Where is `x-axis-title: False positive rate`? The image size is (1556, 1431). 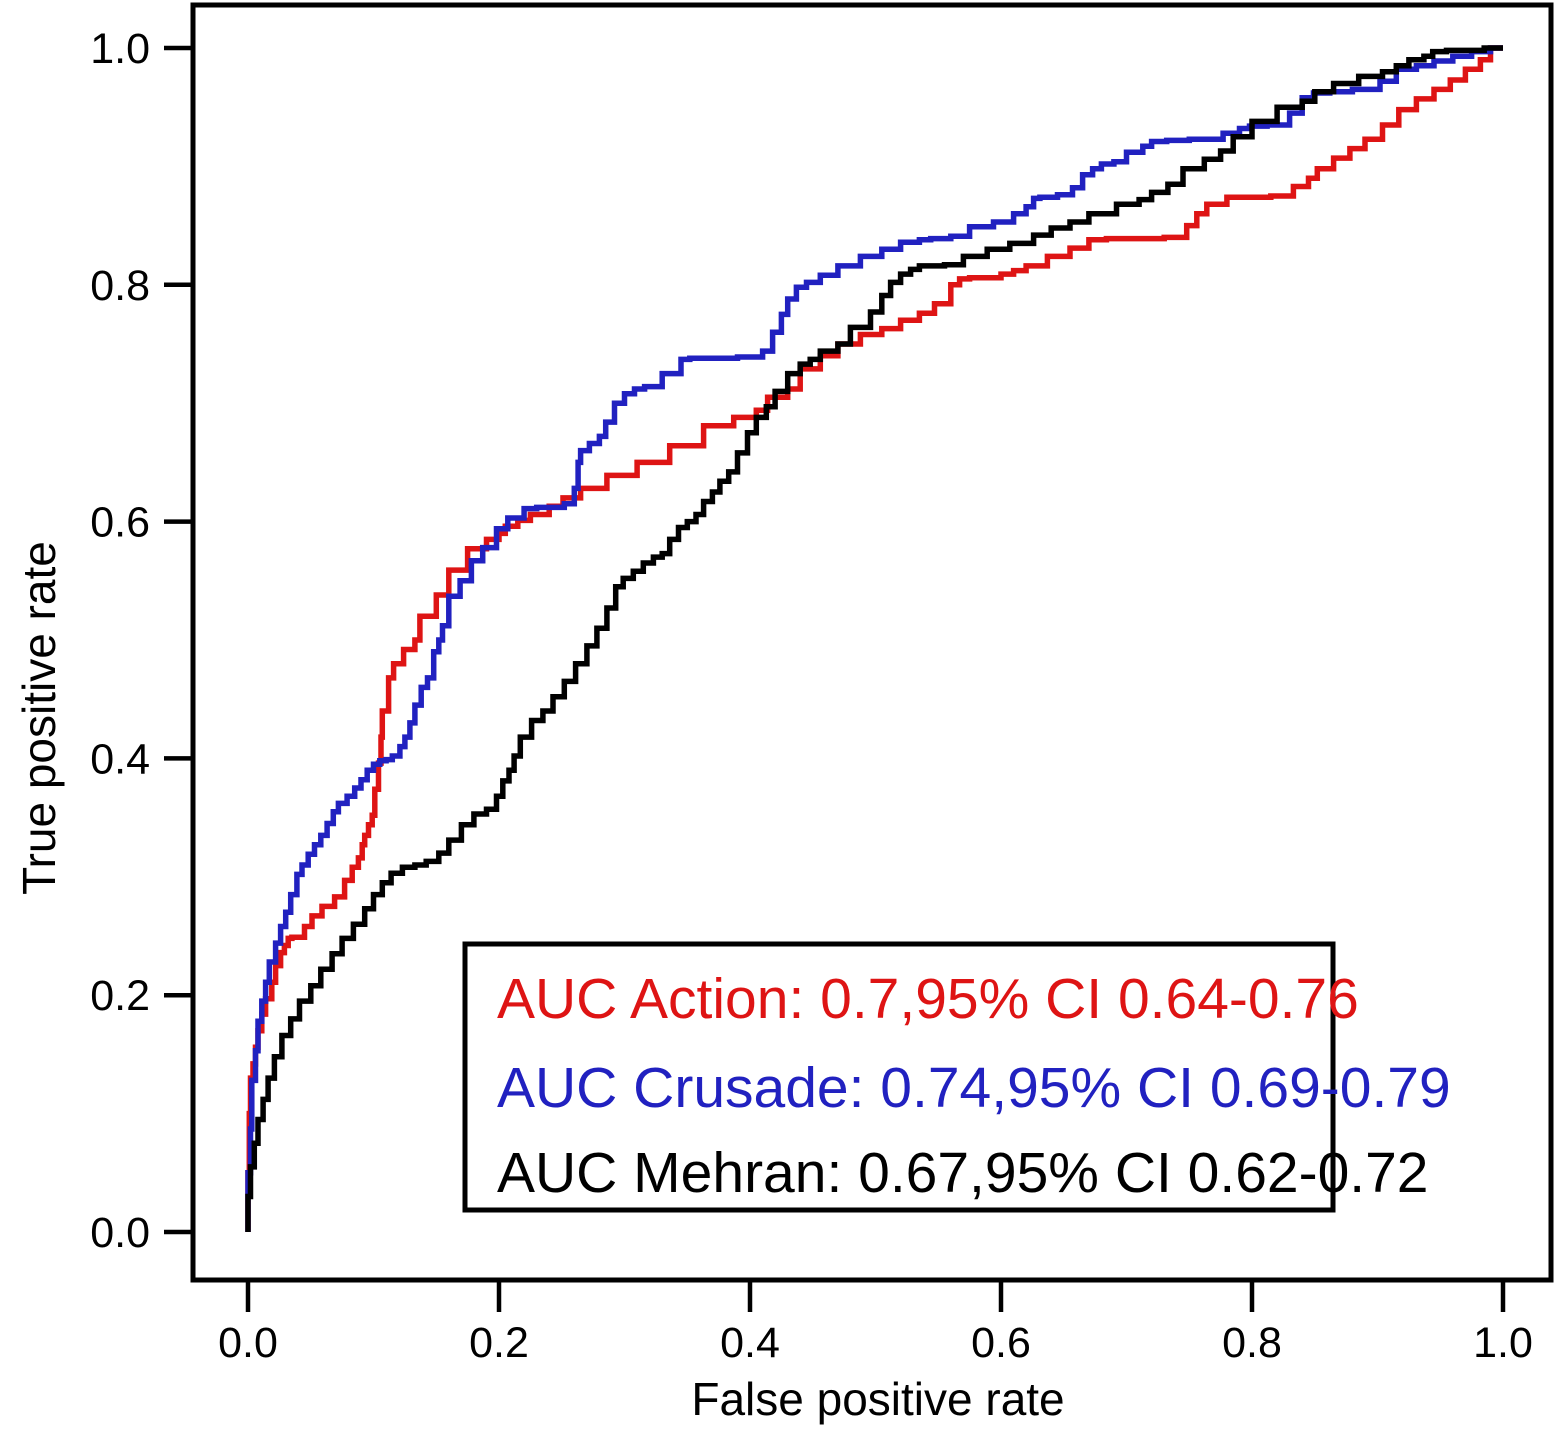 x-axis-title: False positive rate is located at coordinates (877, 1399).